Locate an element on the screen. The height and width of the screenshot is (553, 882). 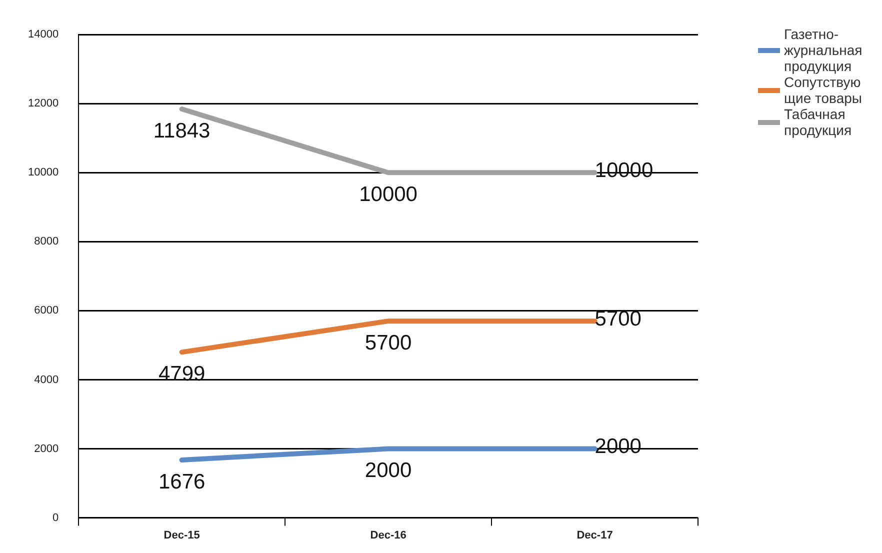
legend-label: Табачная продукция is located at coordinates (818, 122).